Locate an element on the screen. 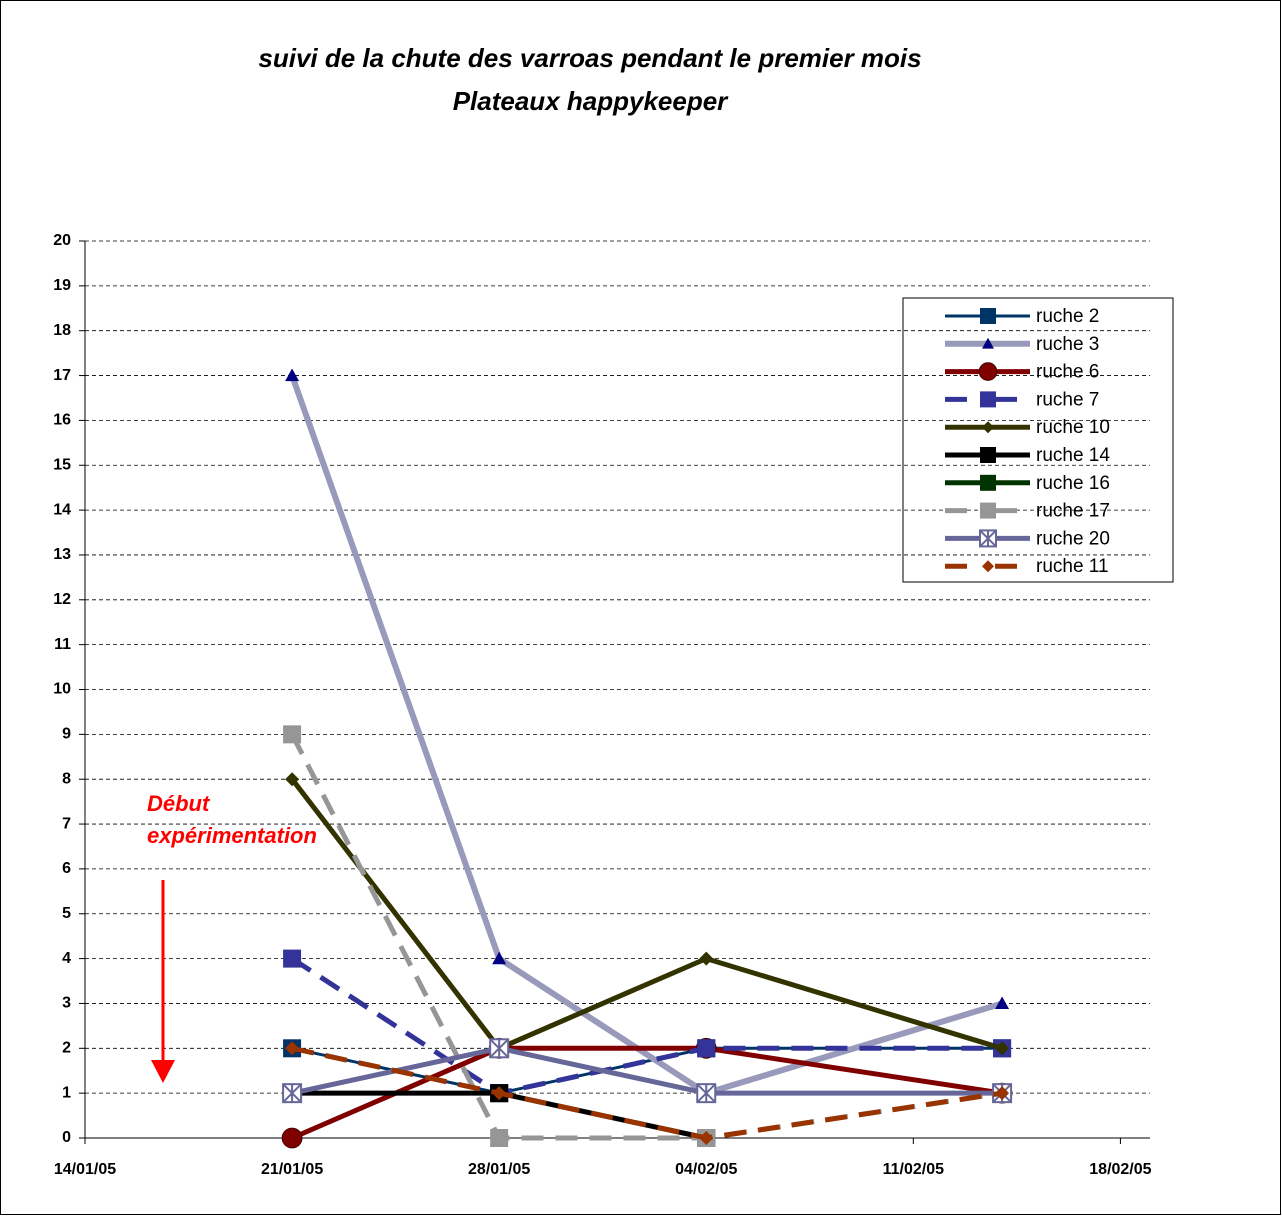 The width and height of the screenshot is (1282, 1216). y-tick-label: 13 is located at coordinates (62, 554).